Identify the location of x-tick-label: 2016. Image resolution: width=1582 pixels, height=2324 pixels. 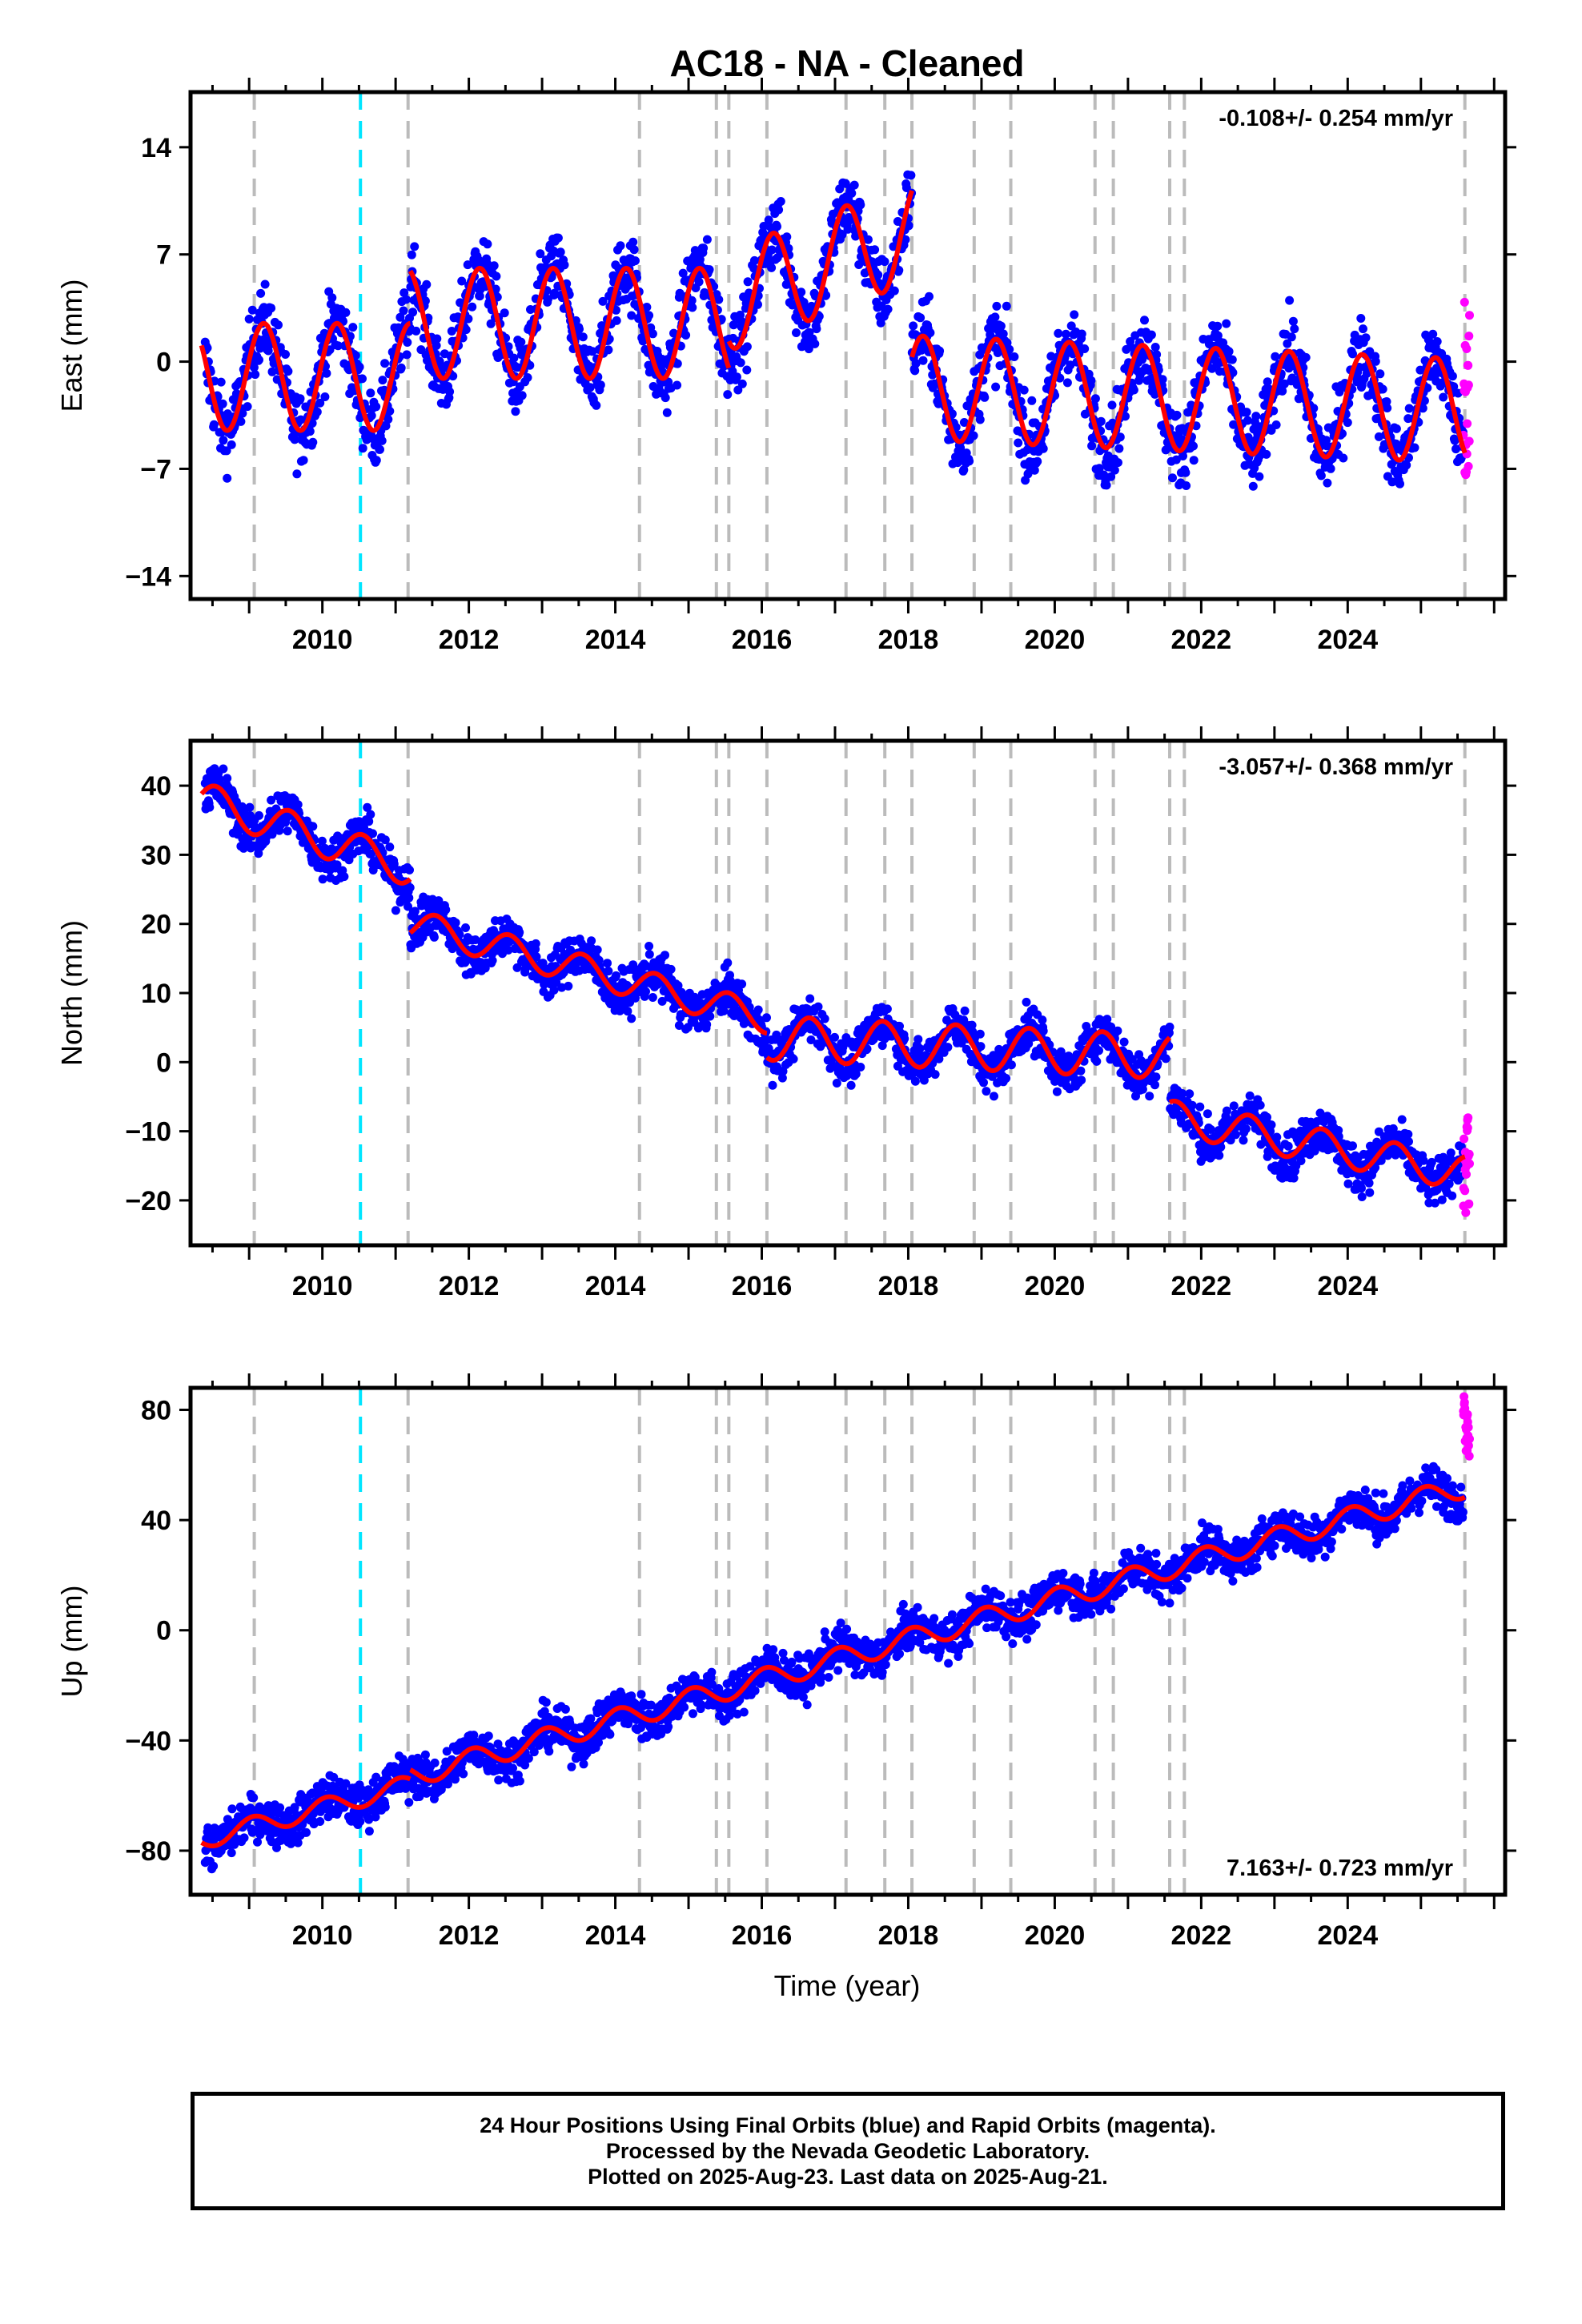
(763, 1286).